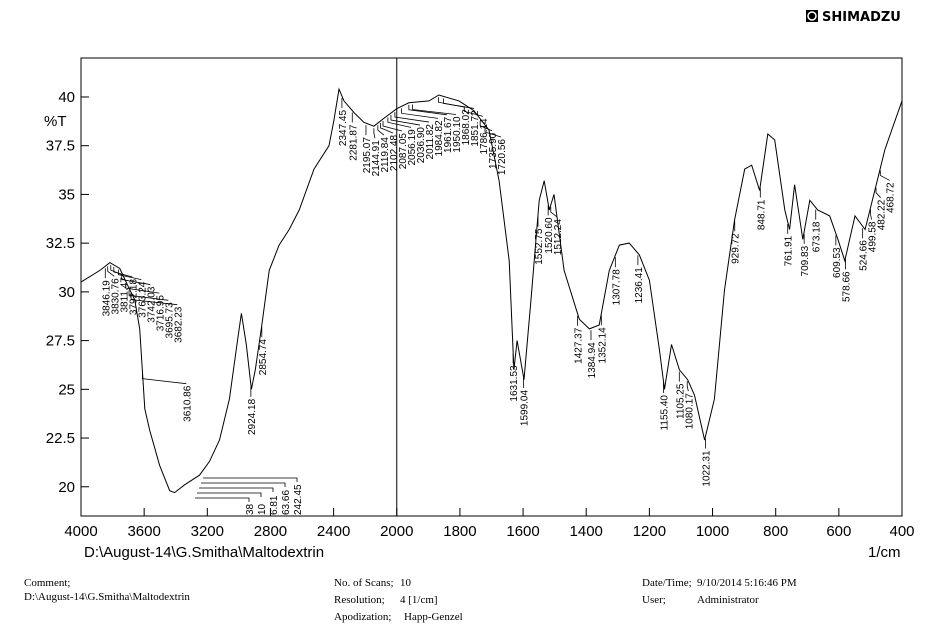 The width and height of the screenshot is (951, 635). What do you see at coordinates (151, 304) in the screenshot?
I see `peak-label: 3742.03` at bounding box center [151, 304].